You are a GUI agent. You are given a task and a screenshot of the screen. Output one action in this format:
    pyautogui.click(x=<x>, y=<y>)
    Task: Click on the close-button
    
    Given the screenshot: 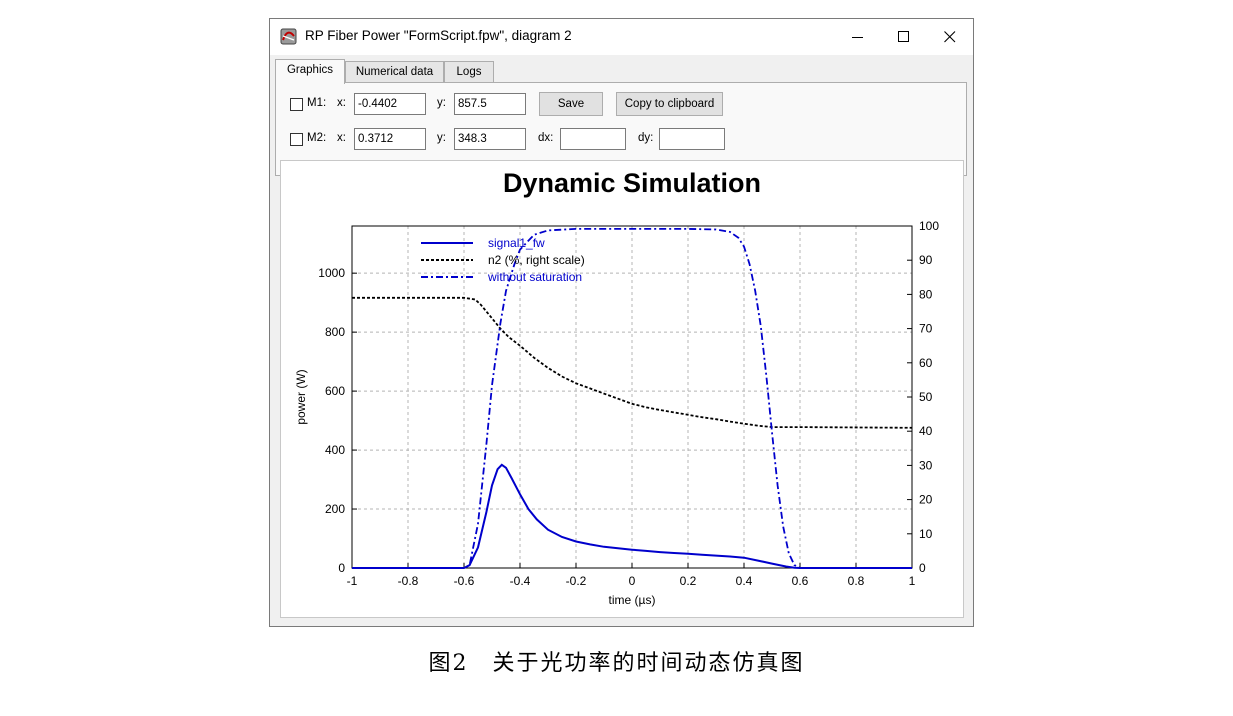 What is the action you would take?
    pyautogui.click(x=950, y=37)
    